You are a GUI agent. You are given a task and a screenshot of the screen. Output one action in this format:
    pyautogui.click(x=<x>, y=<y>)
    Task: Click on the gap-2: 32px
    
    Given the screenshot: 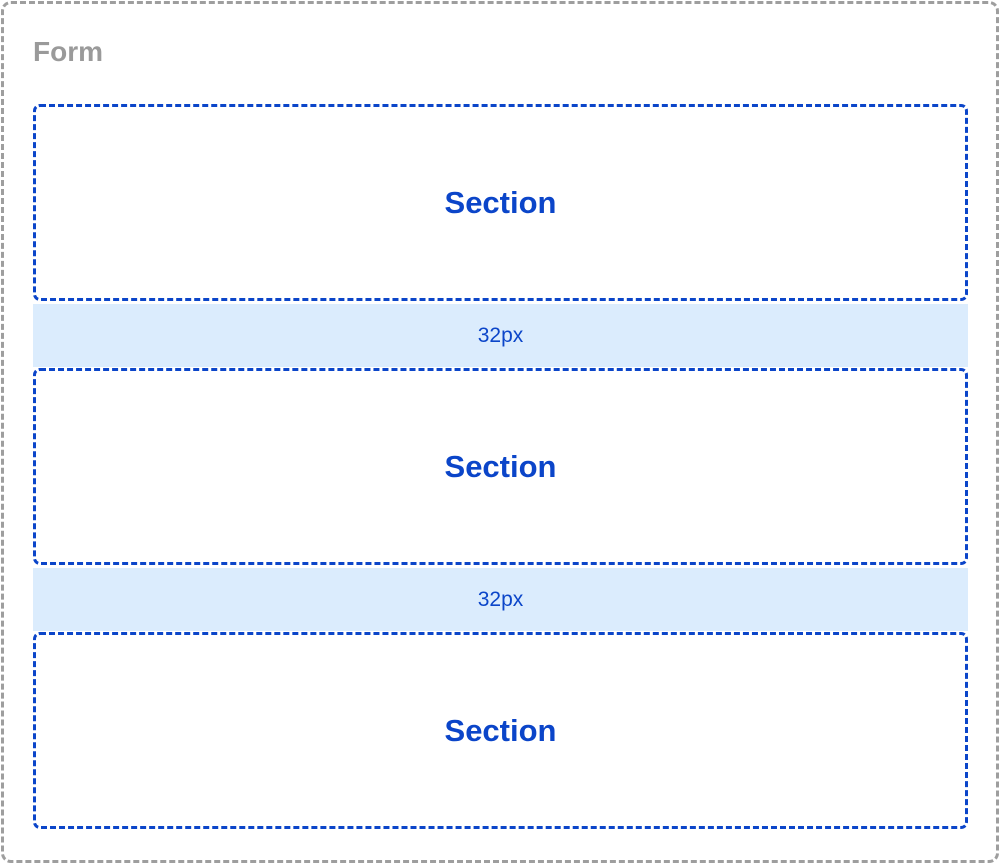 What is the action you would take?
    pyautogui.click(x=500, y=599)
    